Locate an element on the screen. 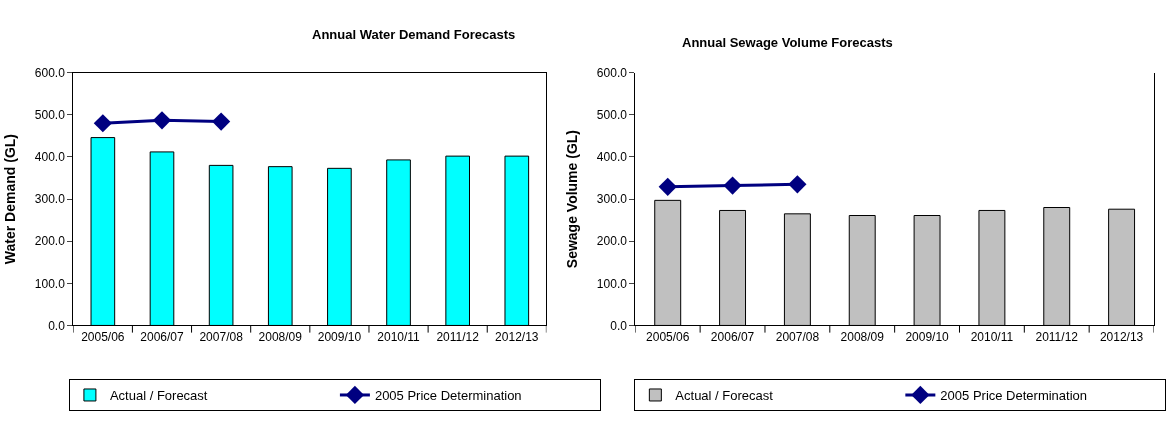 Image resolution: width=1176 pixels, height=432 pixels. y-axis-title: Water Demand (GL) is located at coordinates (10, 199).